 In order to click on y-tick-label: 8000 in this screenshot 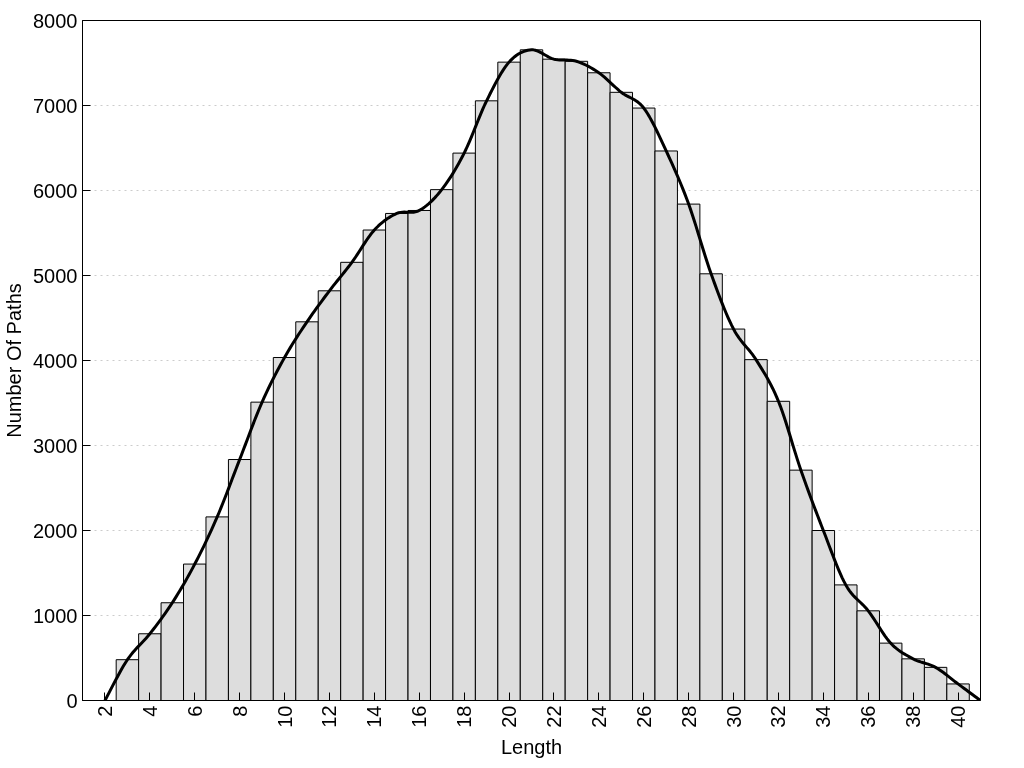, I will do `click(55, 20)`.